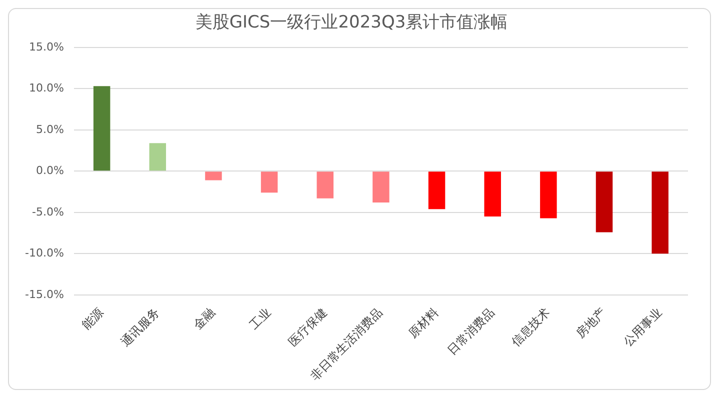 The image size is (719, 398). What do you see at coordinates (50, 129) in the screenshot?
I see `y-tick-label: 5.0%` at bounding box center [50, 129].